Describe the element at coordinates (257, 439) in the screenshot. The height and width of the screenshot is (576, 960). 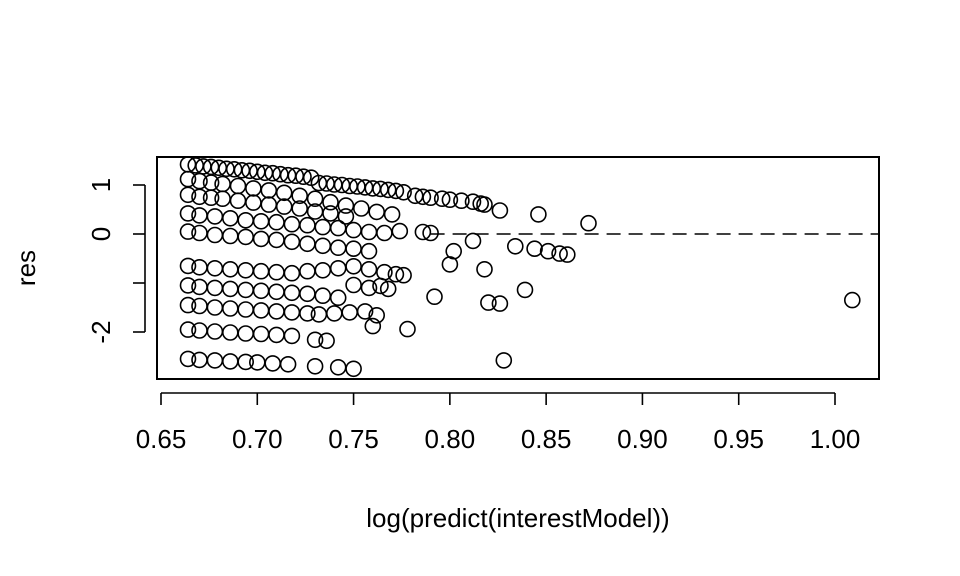
I see `x-tick-label: 0.70` at that location.